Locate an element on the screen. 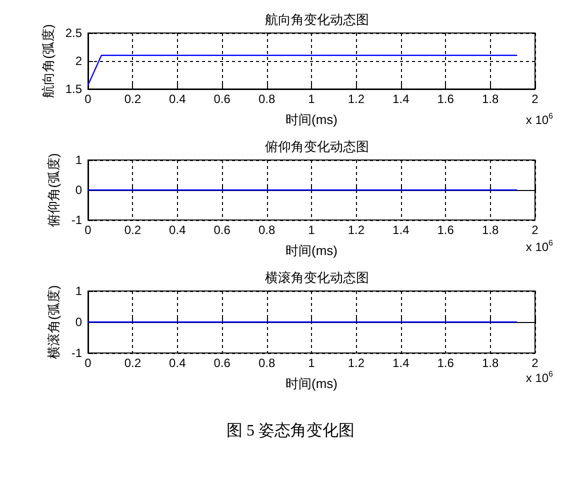 The image size is (581, 479). y-tick-label: 1.5 is located at coordinates (73, 89).